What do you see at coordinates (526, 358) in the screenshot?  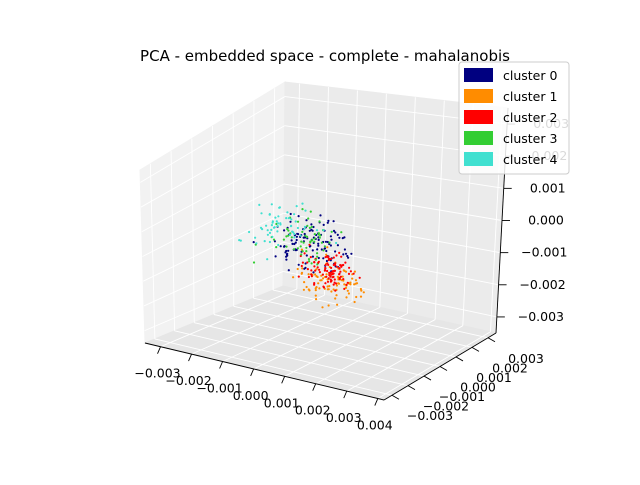 I see `y-tick-label: 0.003` at bounding box center [526, 358].